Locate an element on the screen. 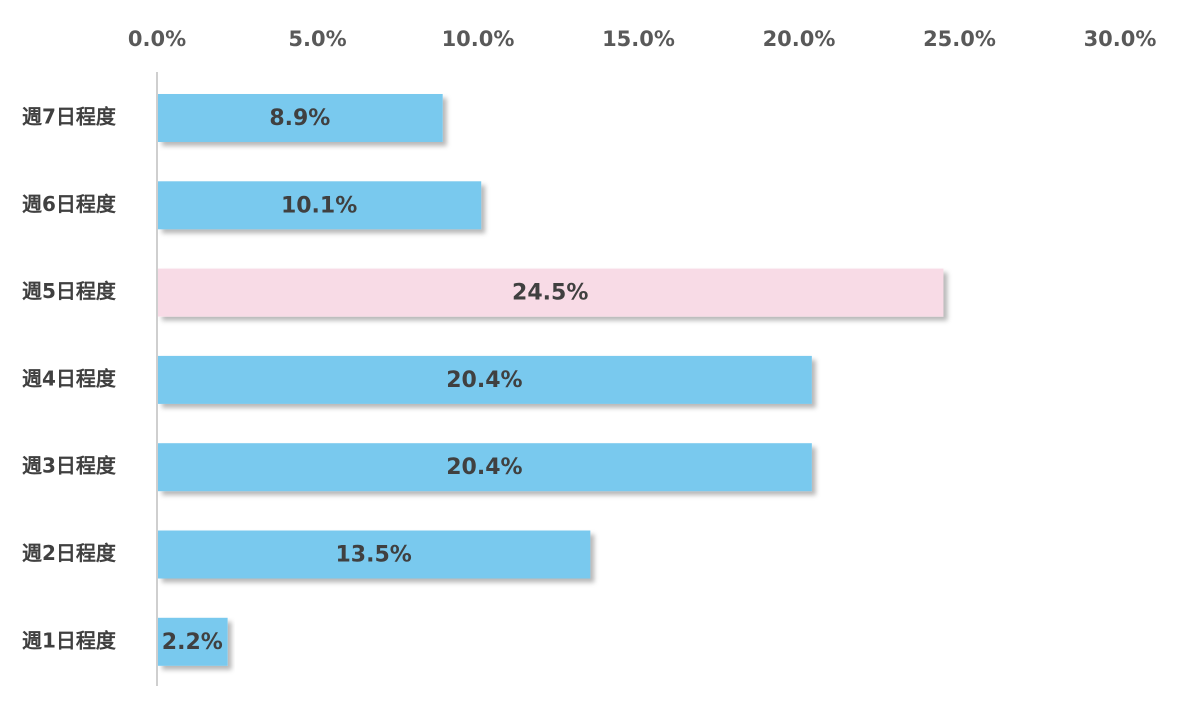  category-label: 週5日程度 is located at coordinates (69, 291).